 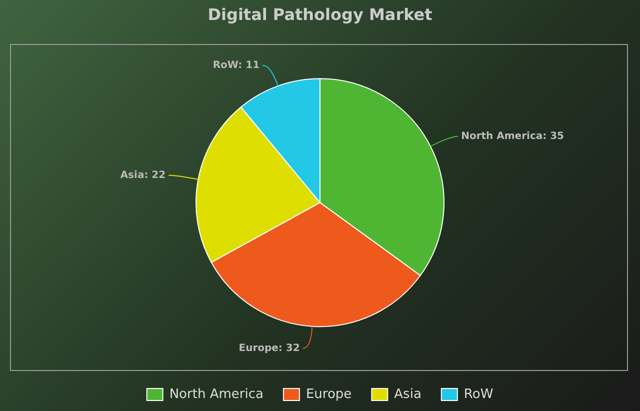 I want to click on legend-label: Asia, so click(x=408, y=394).